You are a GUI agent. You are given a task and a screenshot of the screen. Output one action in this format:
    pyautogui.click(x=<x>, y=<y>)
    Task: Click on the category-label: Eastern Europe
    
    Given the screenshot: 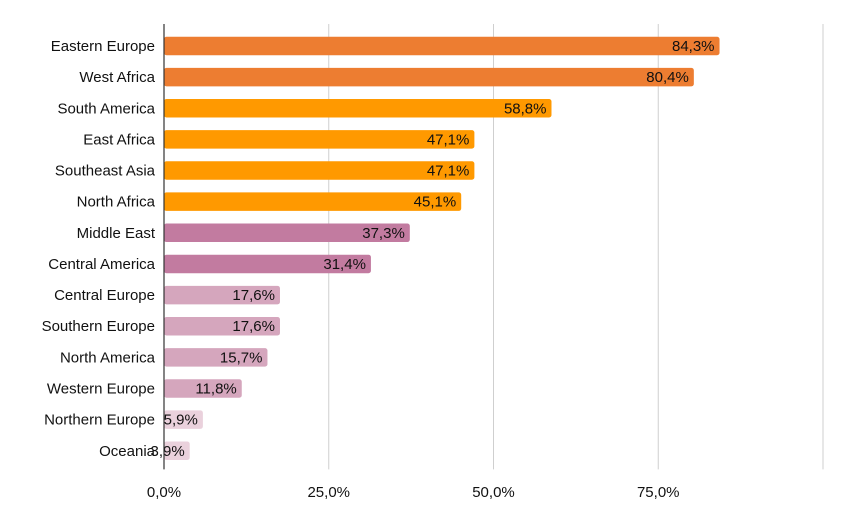 What is the action you would take?
    pyautogui.click(x=103, y=46)
    